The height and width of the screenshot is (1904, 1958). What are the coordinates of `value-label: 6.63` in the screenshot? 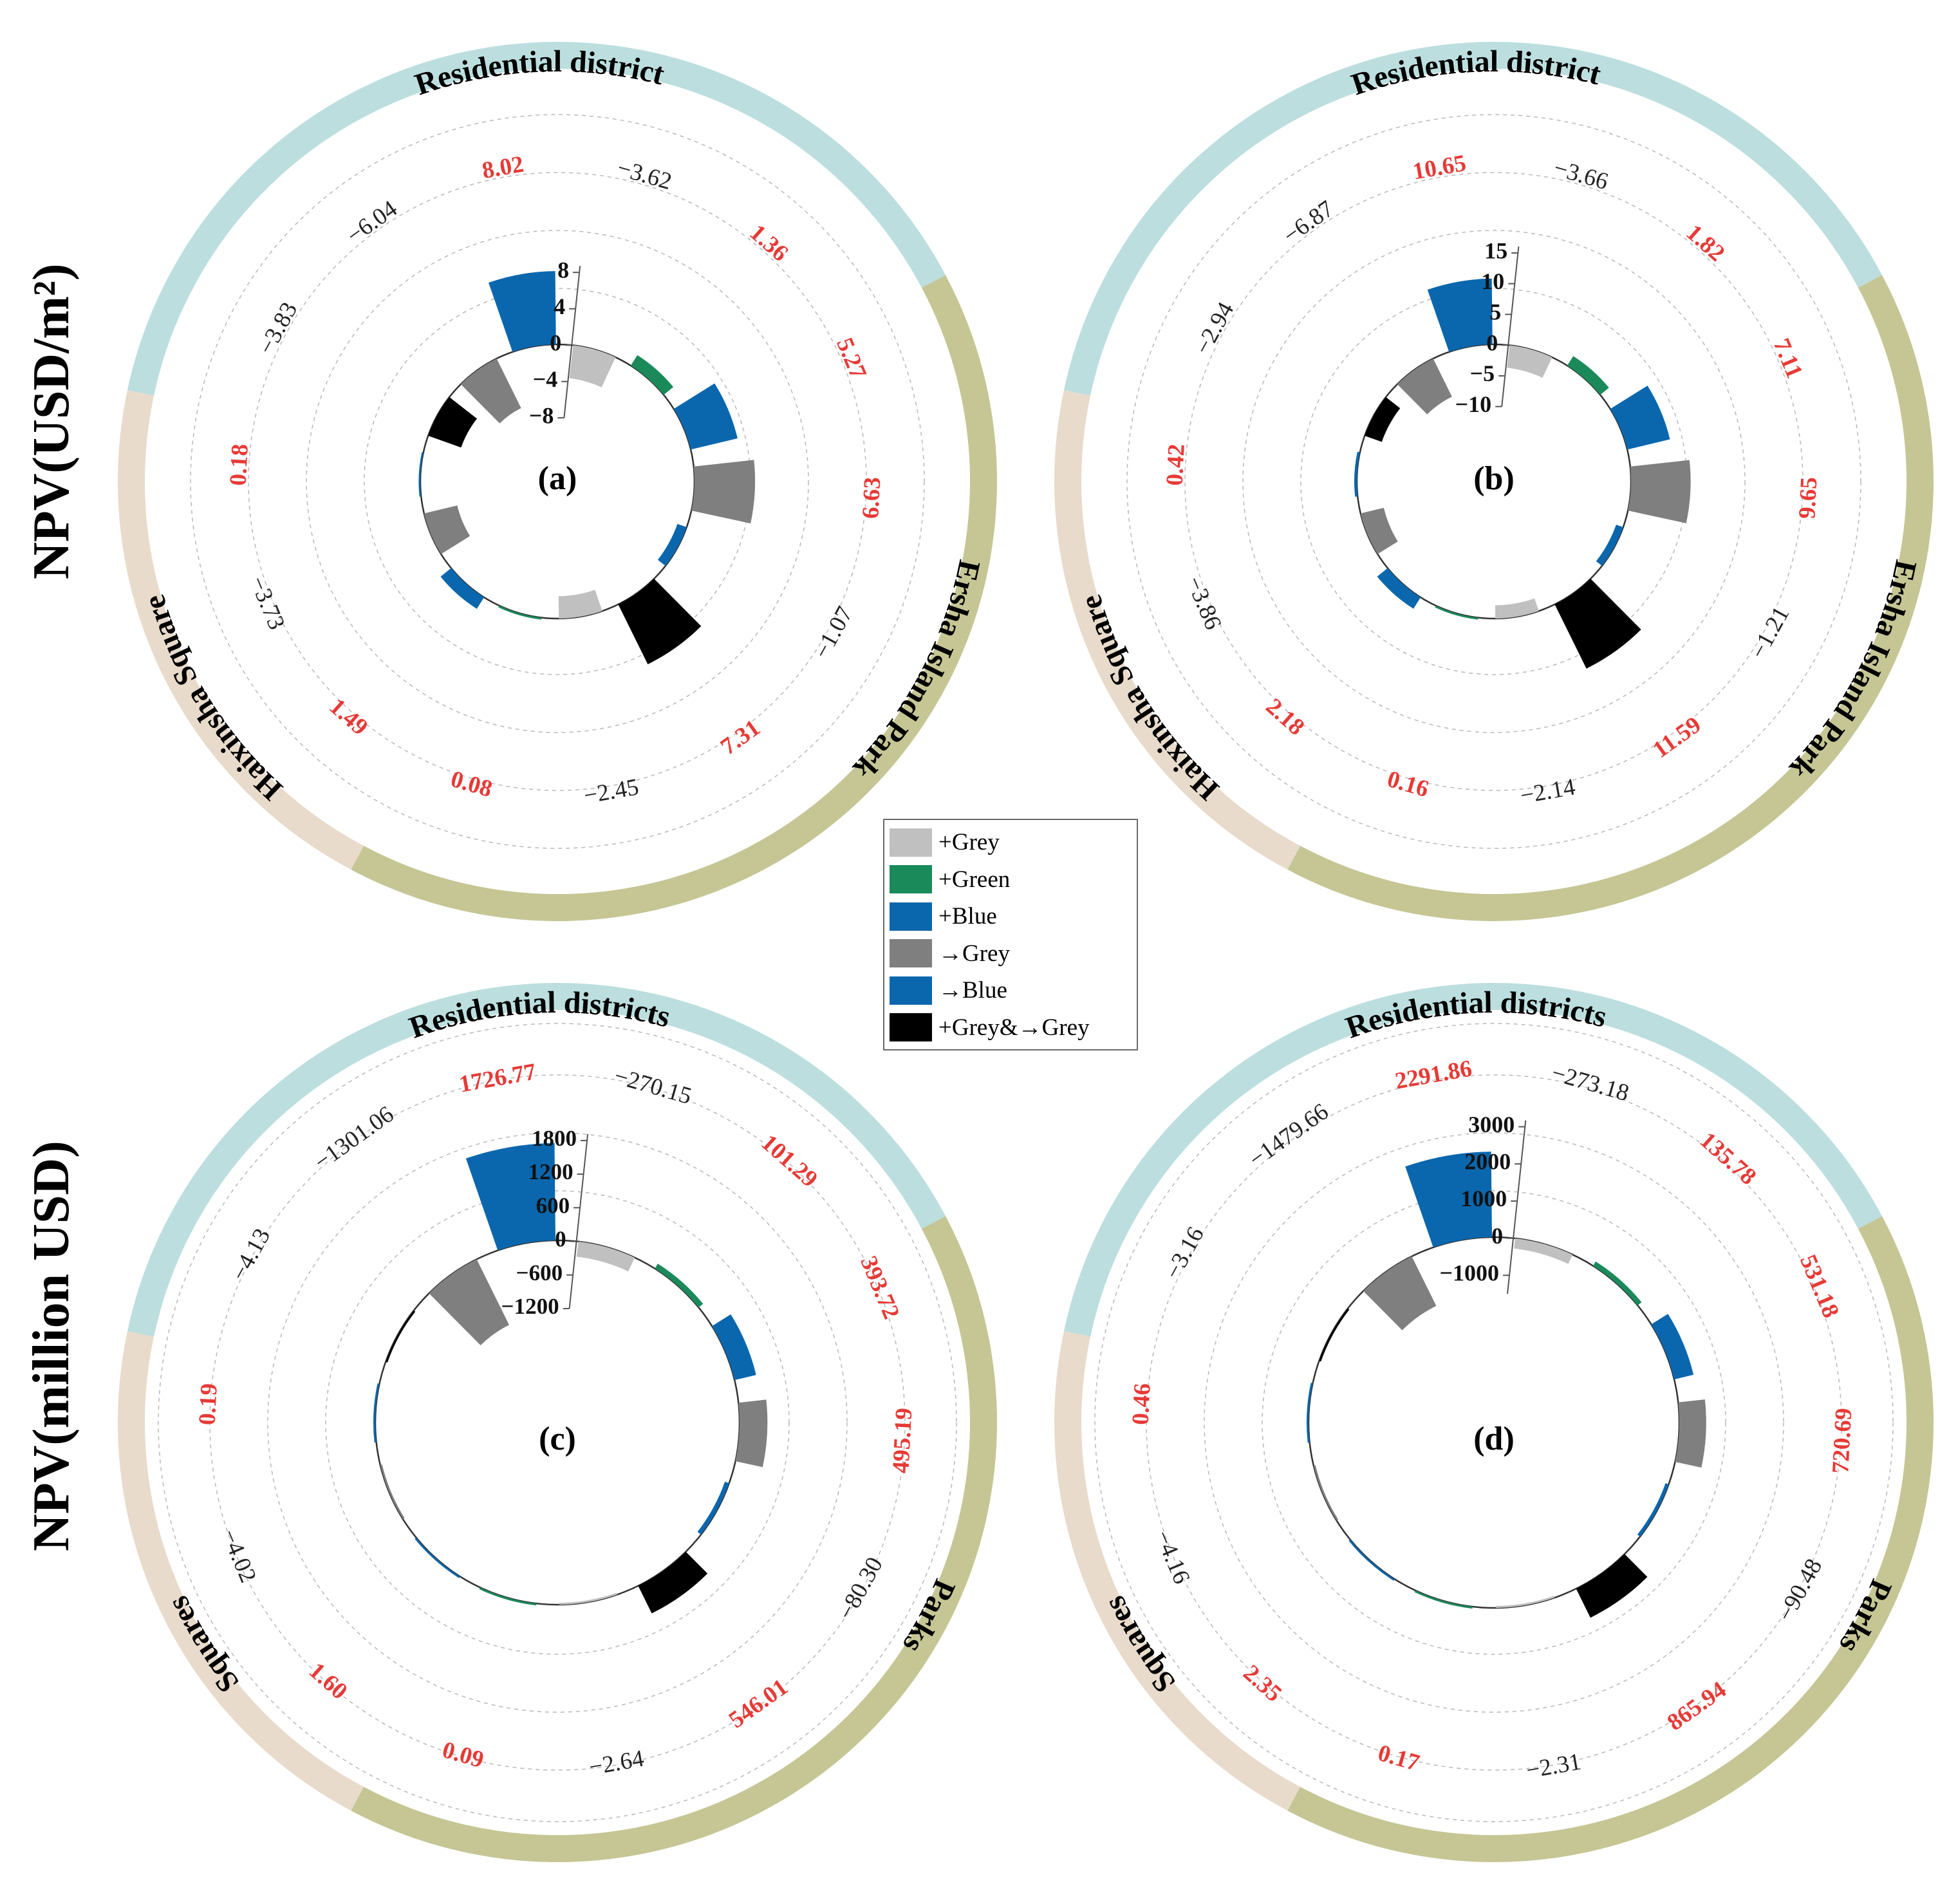 It's located at (871, 498).